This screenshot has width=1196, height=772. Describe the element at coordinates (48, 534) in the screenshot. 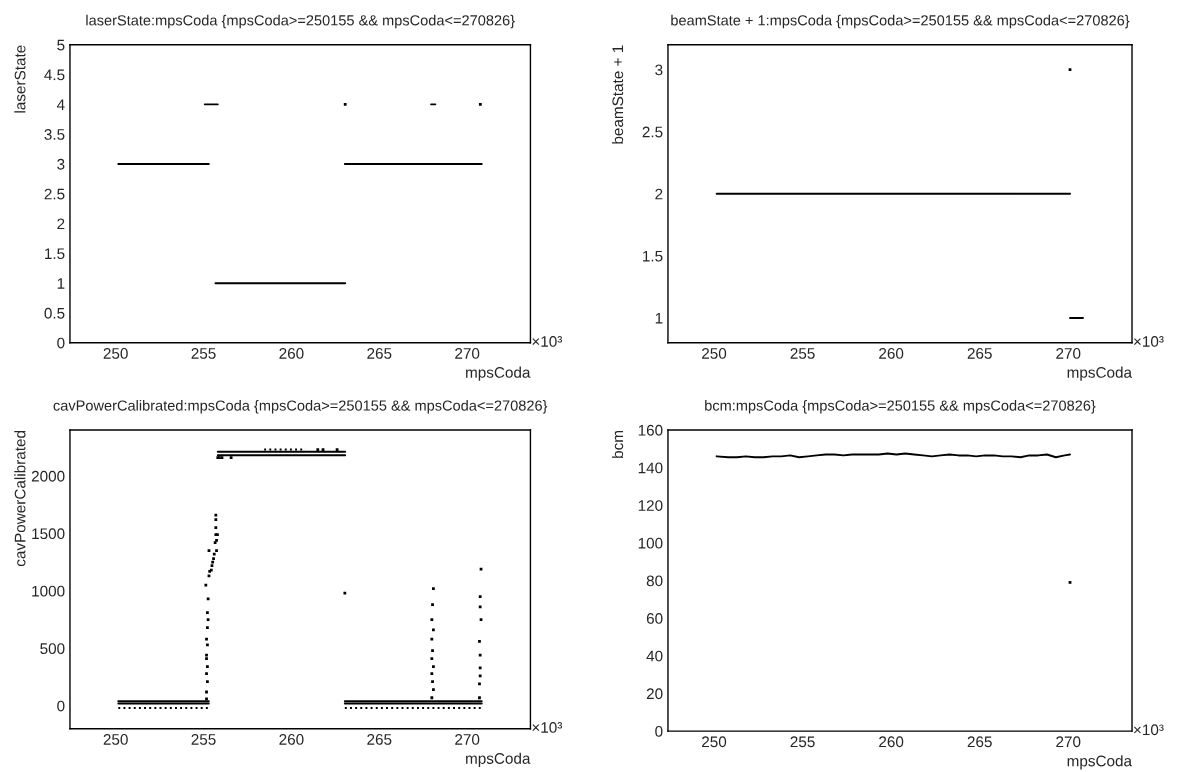

I see `y-tick-label: 1500` at that location.